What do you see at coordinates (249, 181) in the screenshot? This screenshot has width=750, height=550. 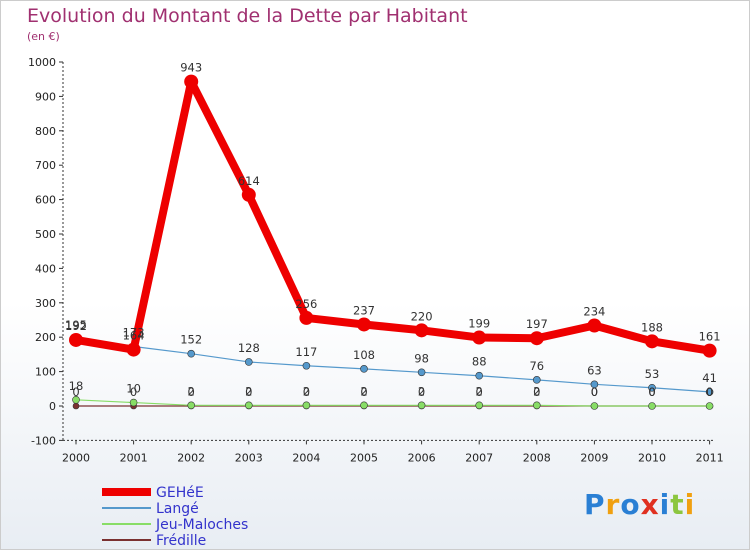 I see `data-label: 614` at bounding box center [249, 181].